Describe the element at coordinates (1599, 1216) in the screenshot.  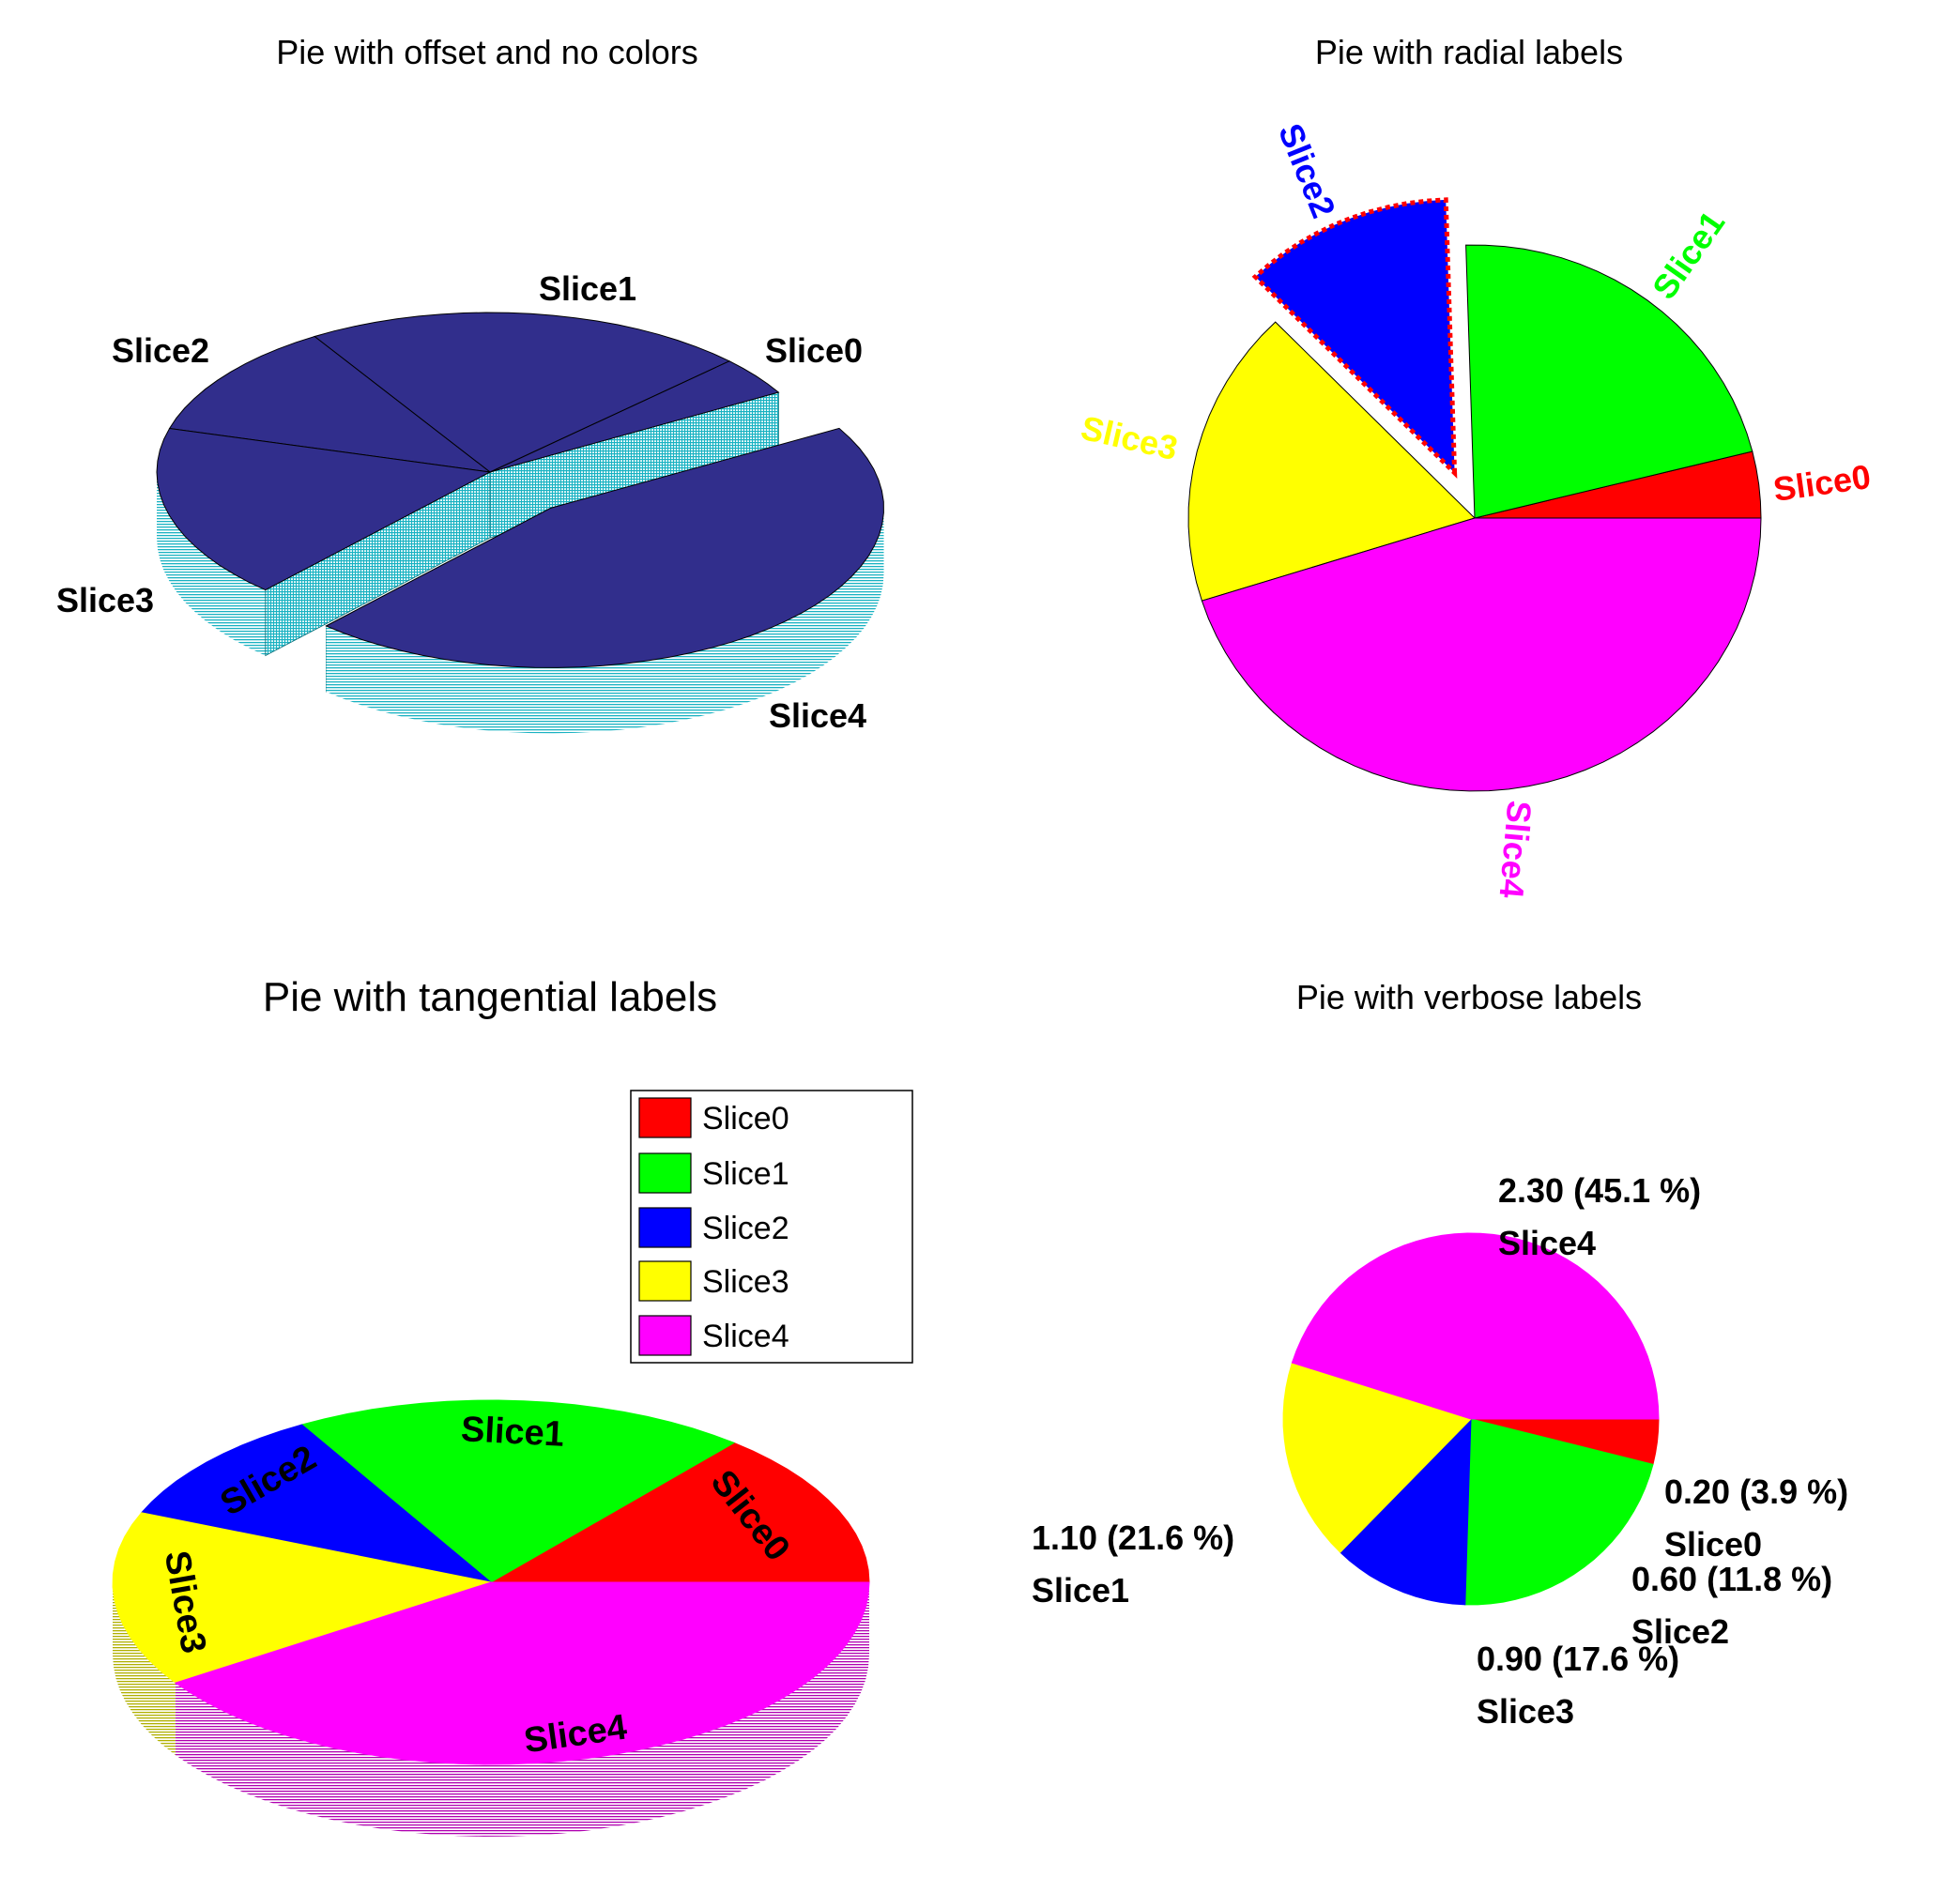
I see `verbose-label-slice4: 2.30 (45.1 %) Slice4` at that location.